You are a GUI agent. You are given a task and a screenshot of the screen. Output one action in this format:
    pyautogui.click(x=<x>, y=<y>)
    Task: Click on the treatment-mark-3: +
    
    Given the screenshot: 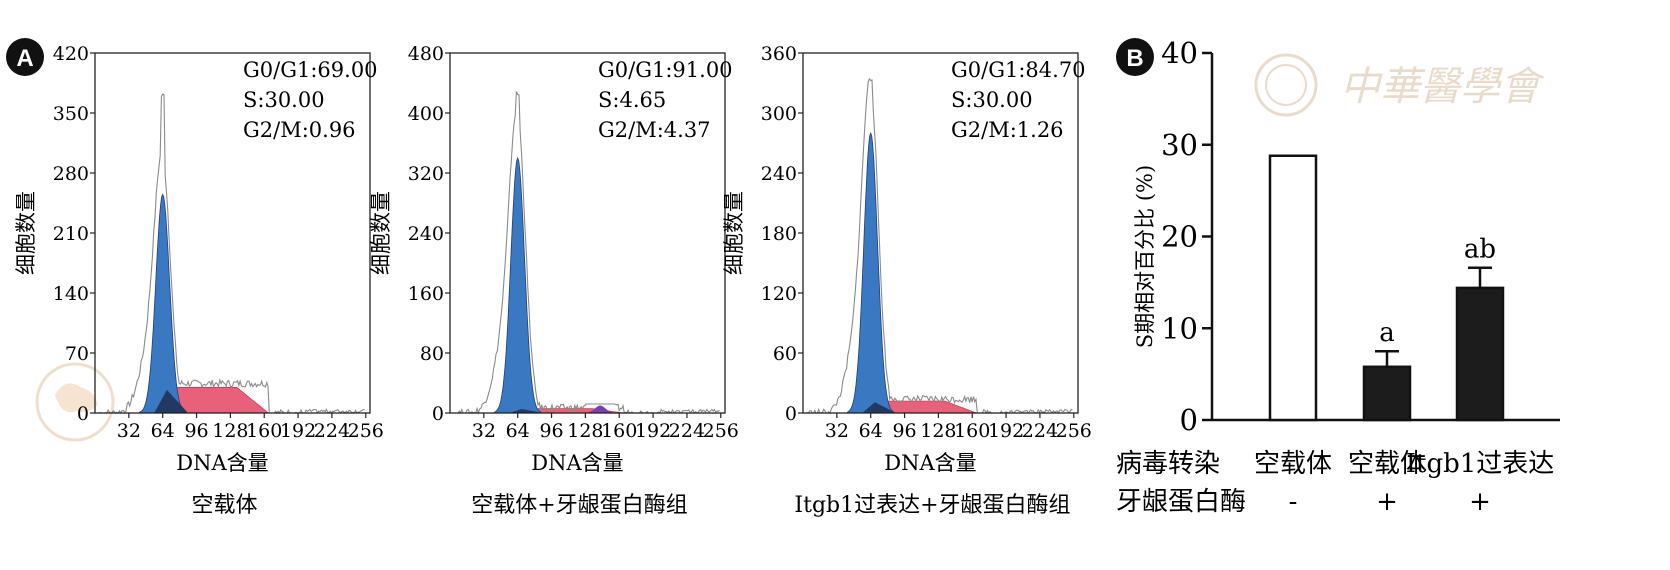 What is the action you would take?
    pyautogui.click(x=1480, y=502)
    